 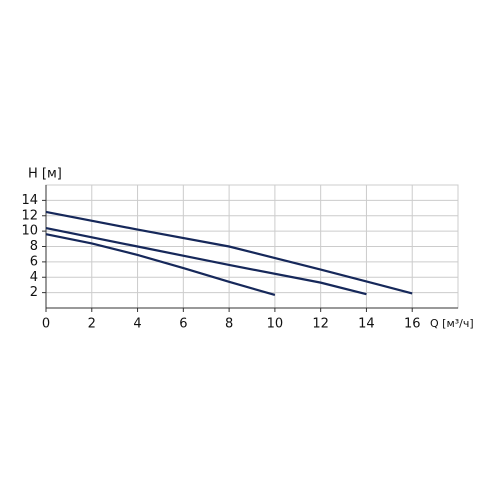 I want to click on y-tick-label: 6, so click(x=34, y=261).